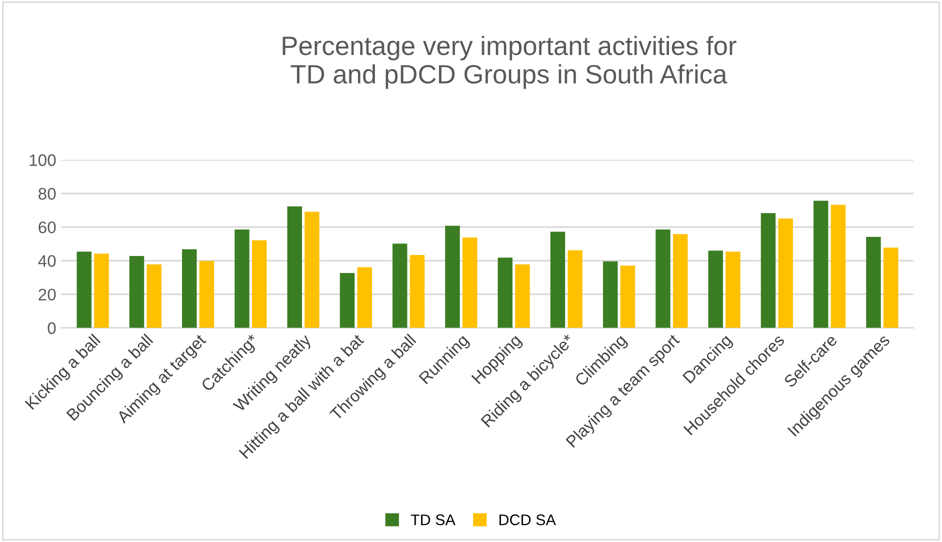 The image size is (942, 542). What do you see at coordinates (47, 194) in the screenshot?
I see `y-tick-label: 80` at bounding box center [47, 194].